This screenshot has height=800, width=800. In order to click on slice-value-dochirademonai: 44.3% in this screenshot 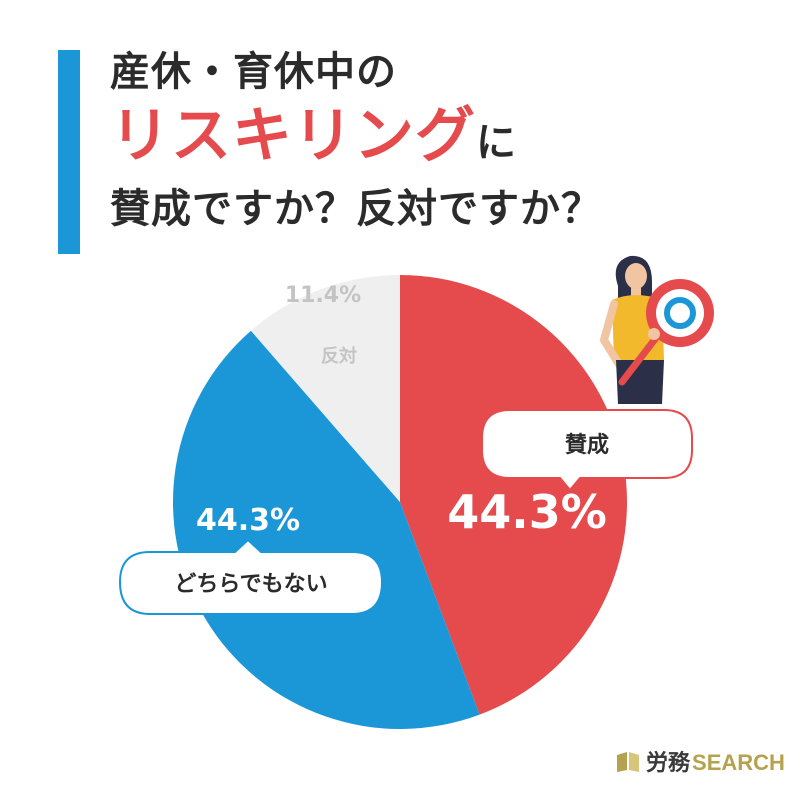, I will do `click(248, 520)`.